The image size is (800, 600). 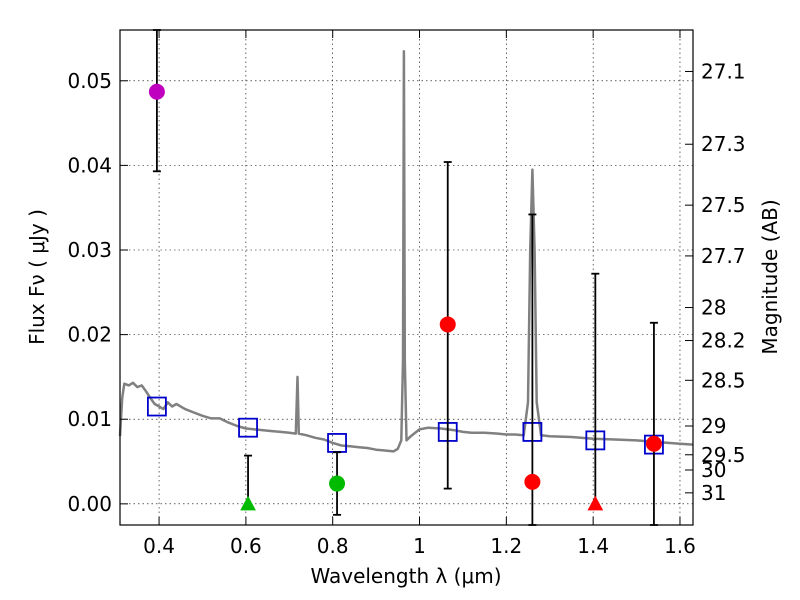 I want to click on y-axis-label: Flux Fν ( μJy ), so click(x=37, y=277).